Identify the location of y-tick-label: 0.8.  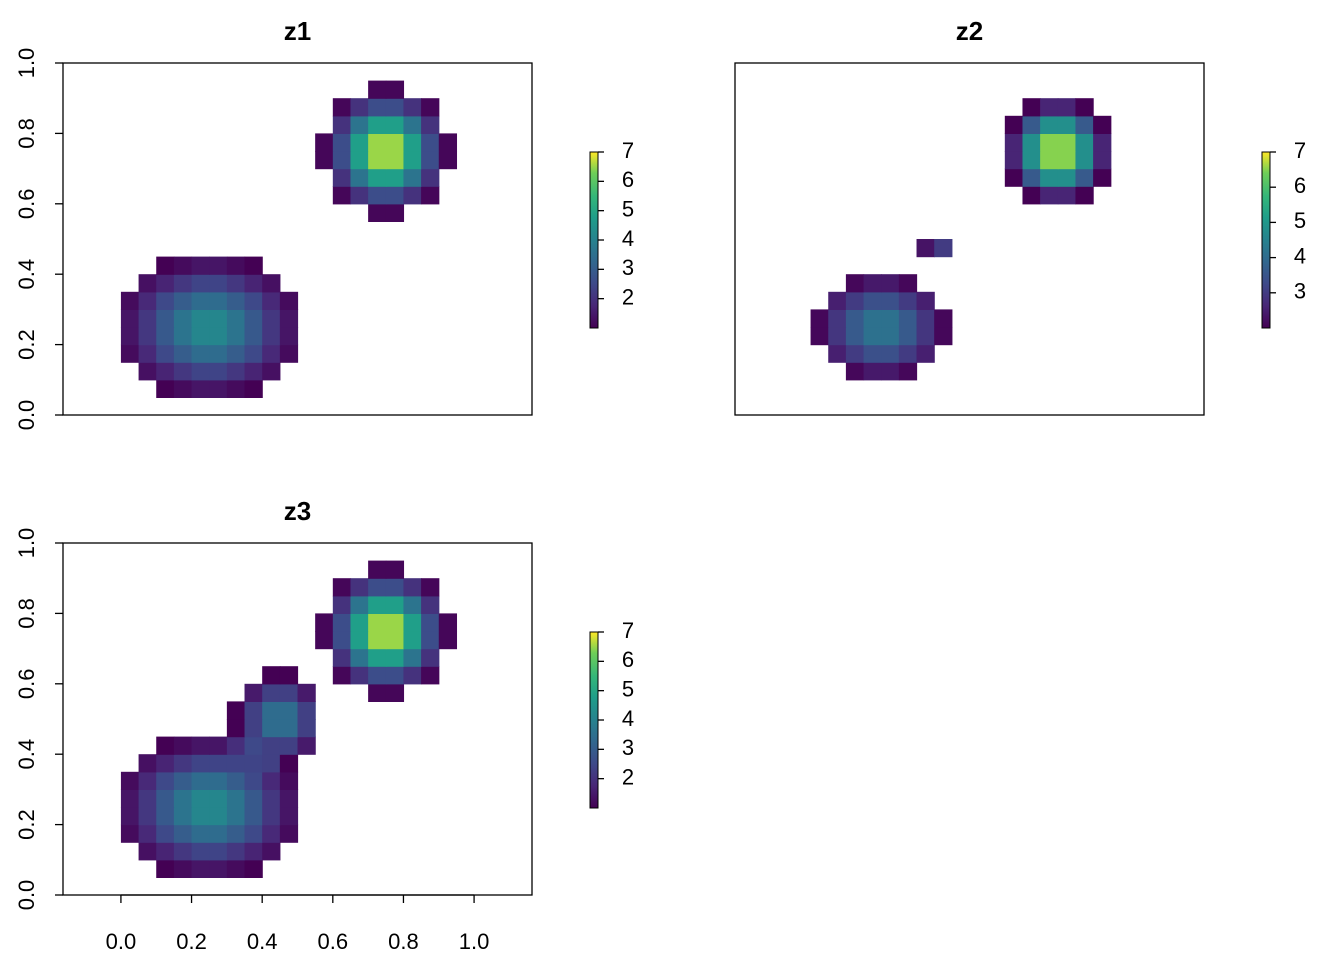
(26, 613).